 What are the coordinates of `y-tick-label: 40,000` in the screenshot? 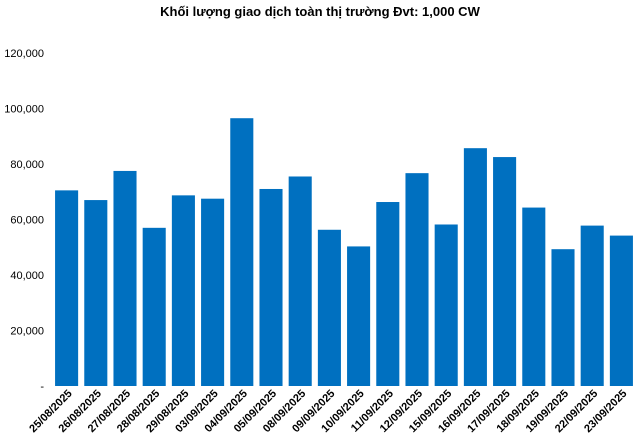 It's located at (27, 276).